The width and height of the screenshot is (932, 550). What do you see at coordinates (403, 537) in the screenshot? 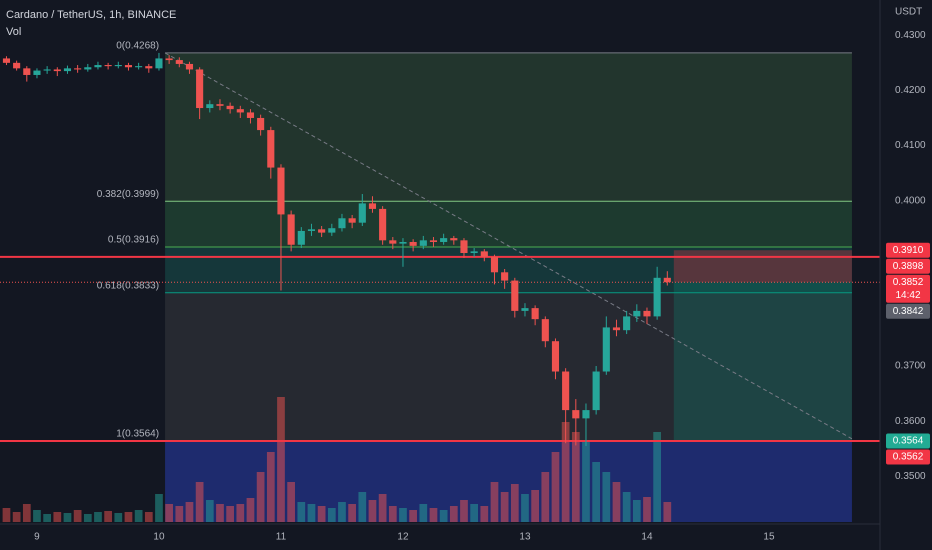
I see `x-tick-label: 12` at bounding box center [403, 537].